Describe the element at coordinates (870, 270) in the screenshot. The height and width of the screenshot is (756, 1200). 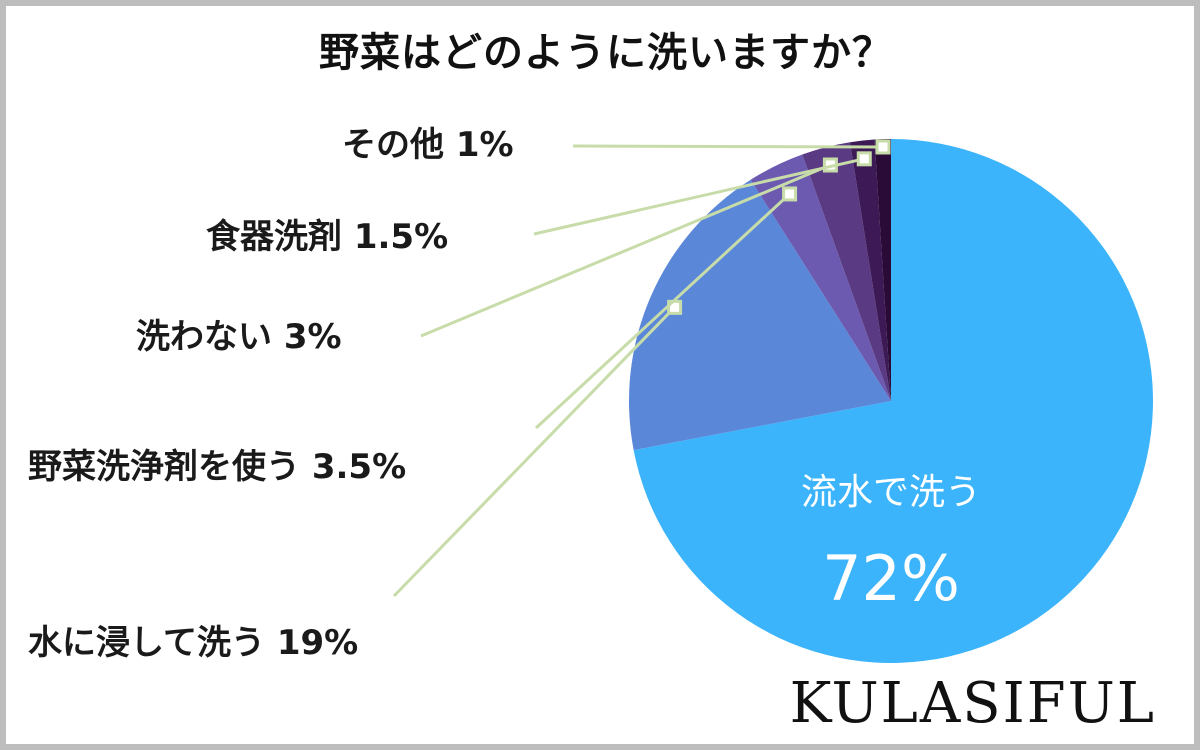
I see `pie-slice-食器洗剤` at that location.